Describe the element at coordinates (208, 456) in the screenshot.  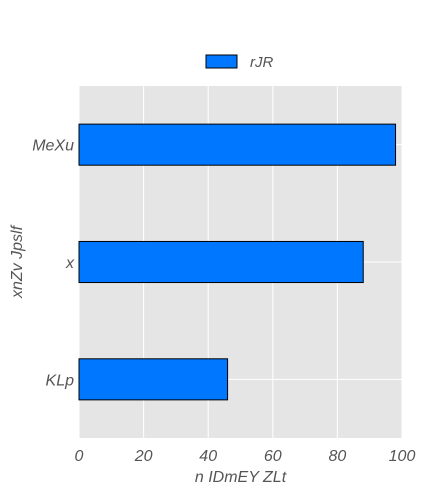
I see `x-tick-label: 40` at that location.